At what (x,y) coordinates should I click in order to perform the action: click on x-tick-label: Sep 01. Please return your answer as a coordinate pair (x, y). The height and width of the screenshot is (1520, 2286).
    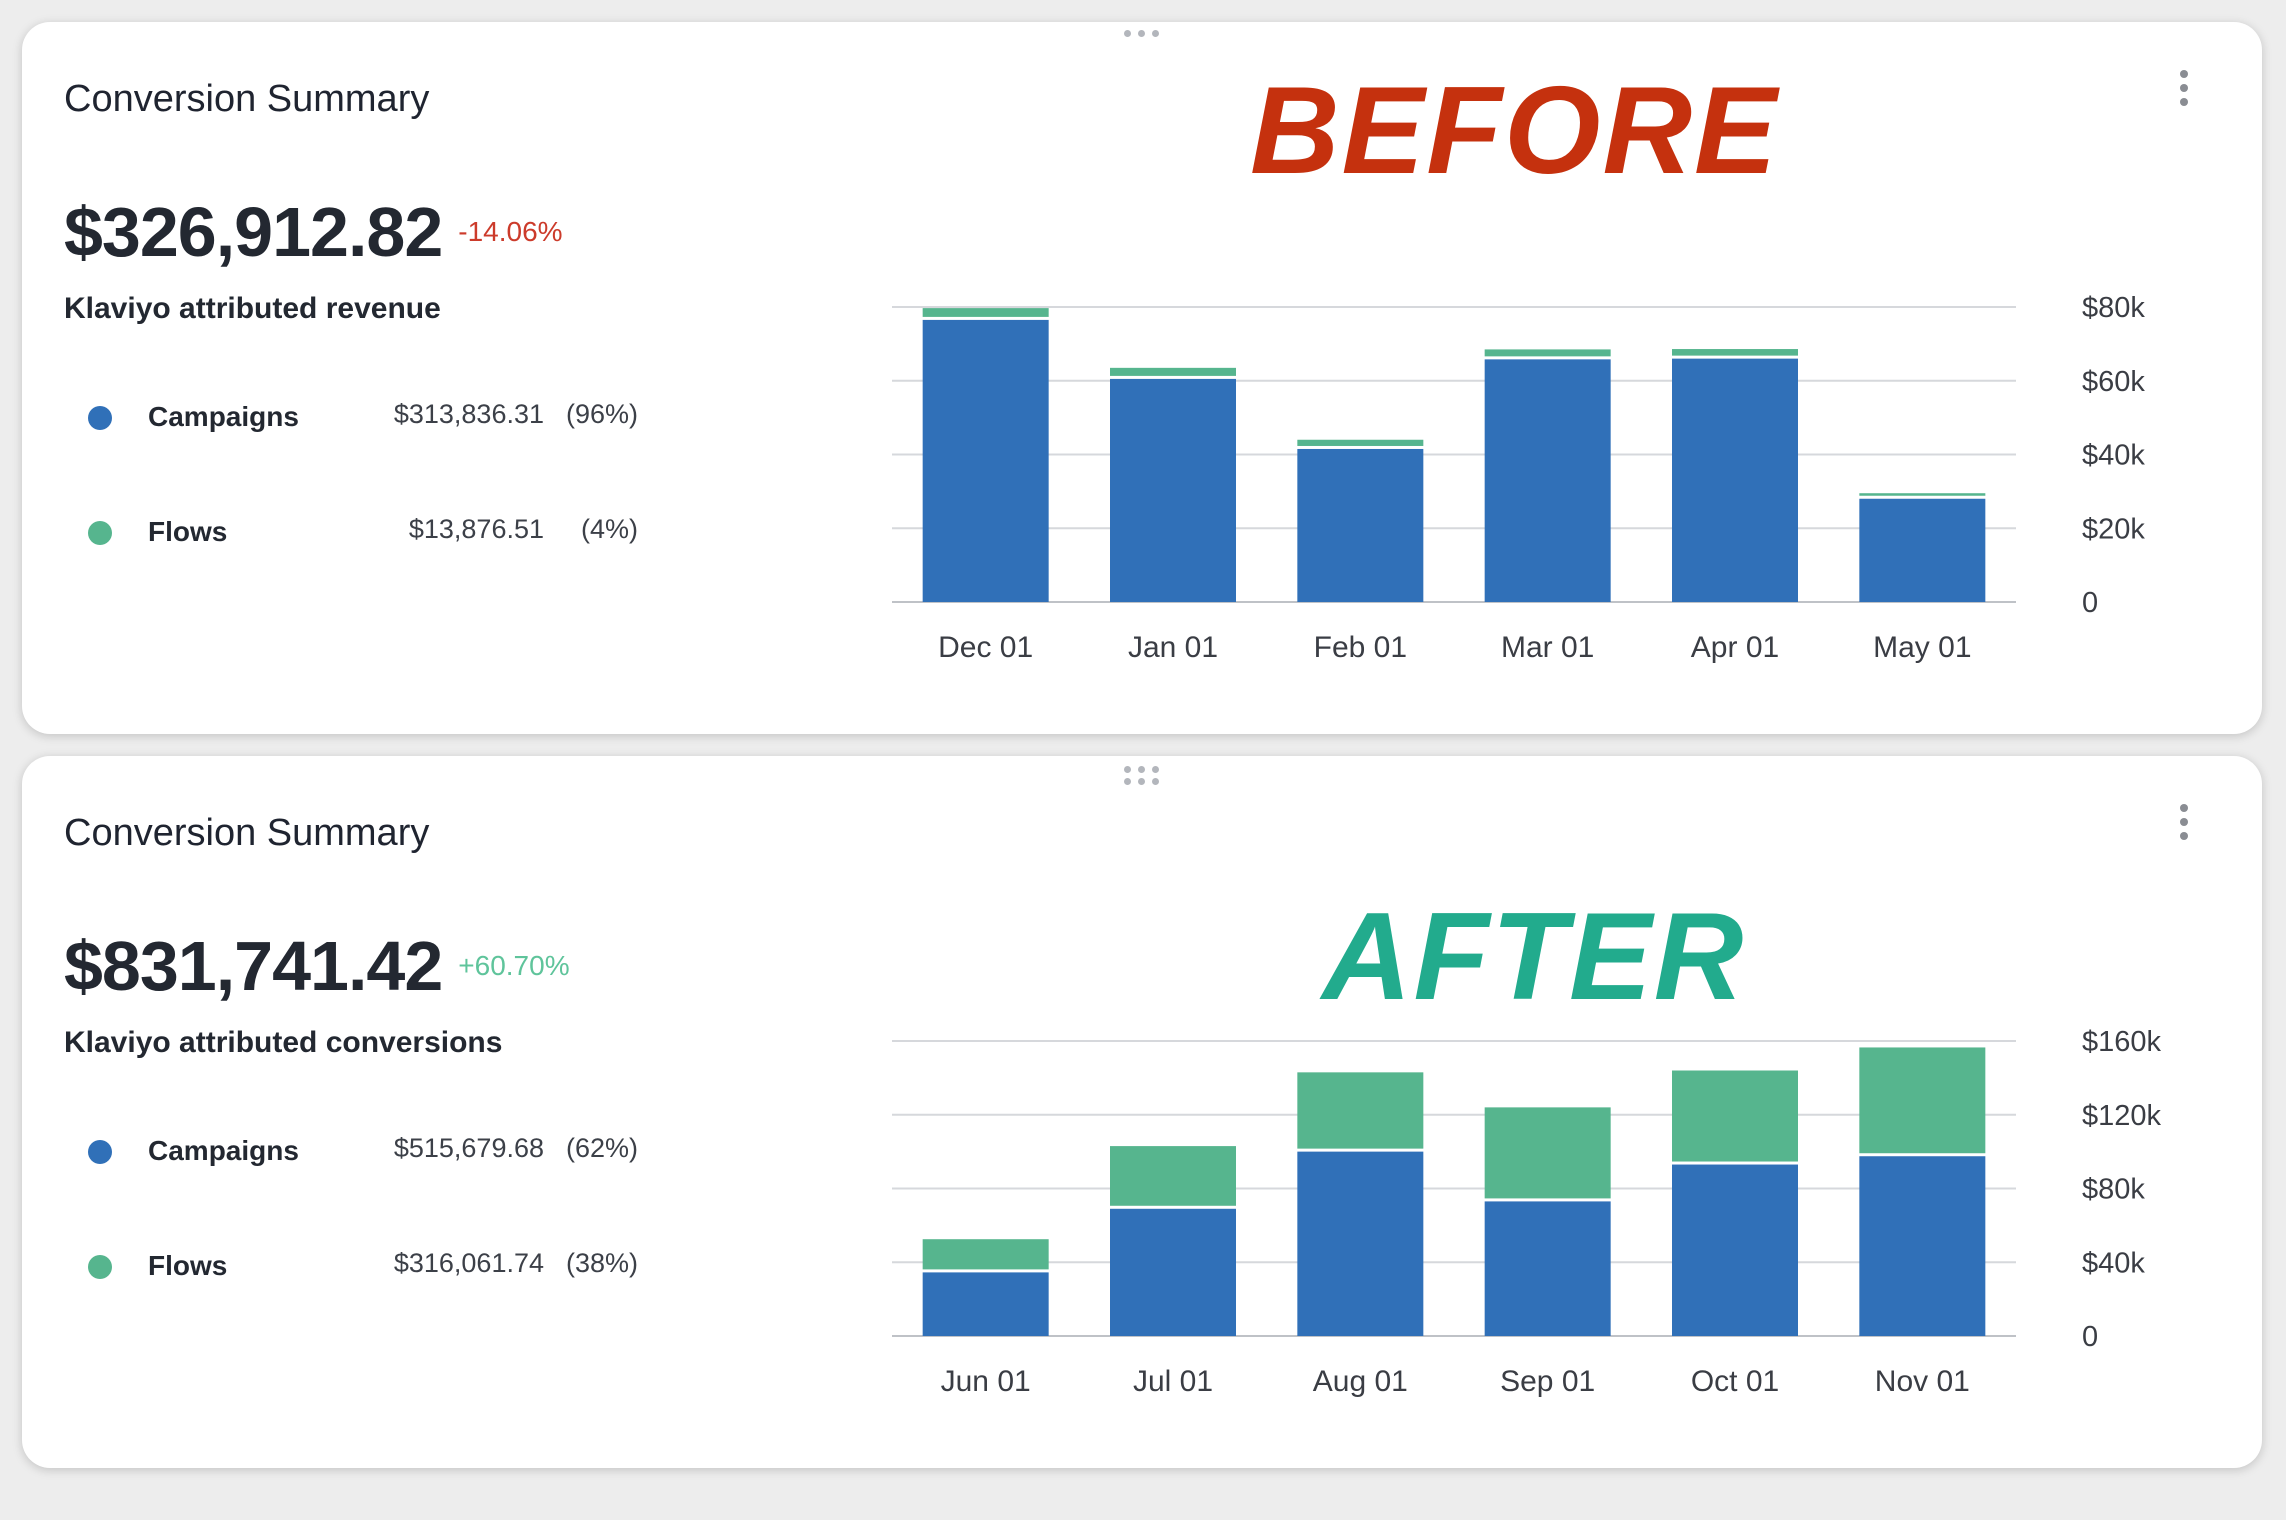
    Looking at the image, I should click on (1547, 1381).